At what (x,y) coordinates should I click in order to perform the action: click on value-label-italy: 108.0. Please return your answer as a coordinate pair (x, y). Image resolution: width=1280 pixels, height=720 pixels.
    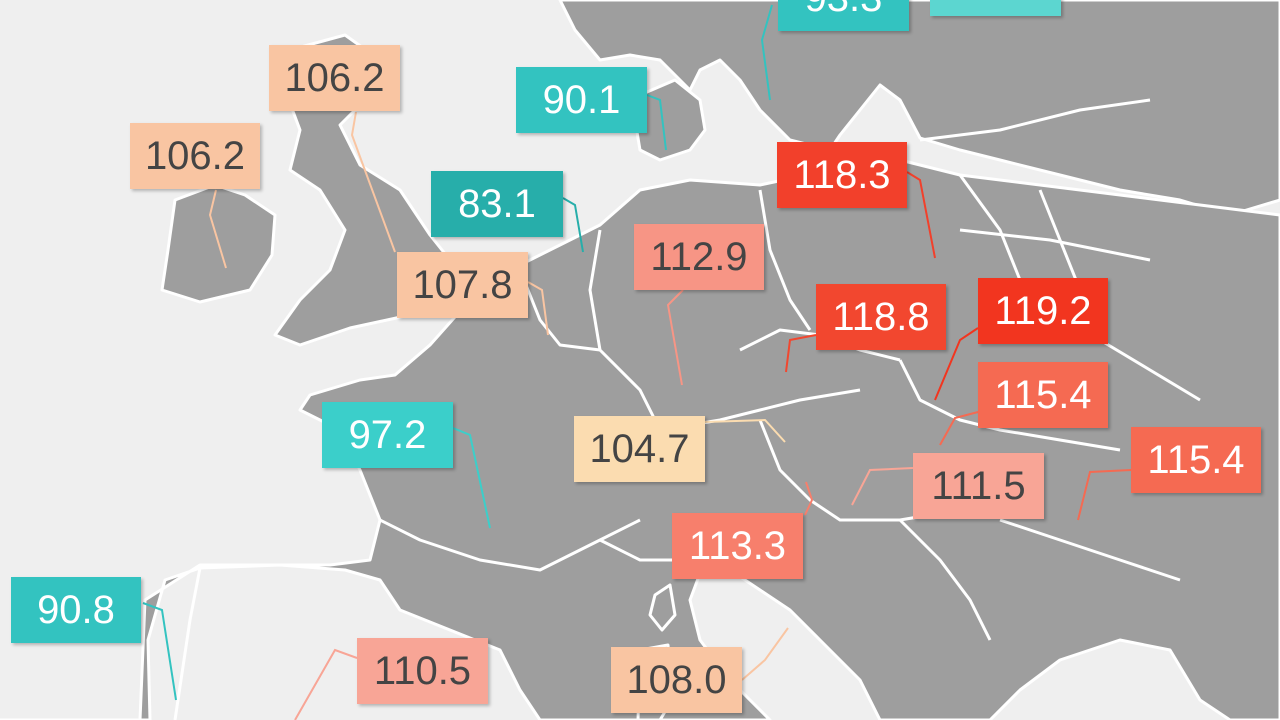
    Looking at the image, I should click on (676, 680).